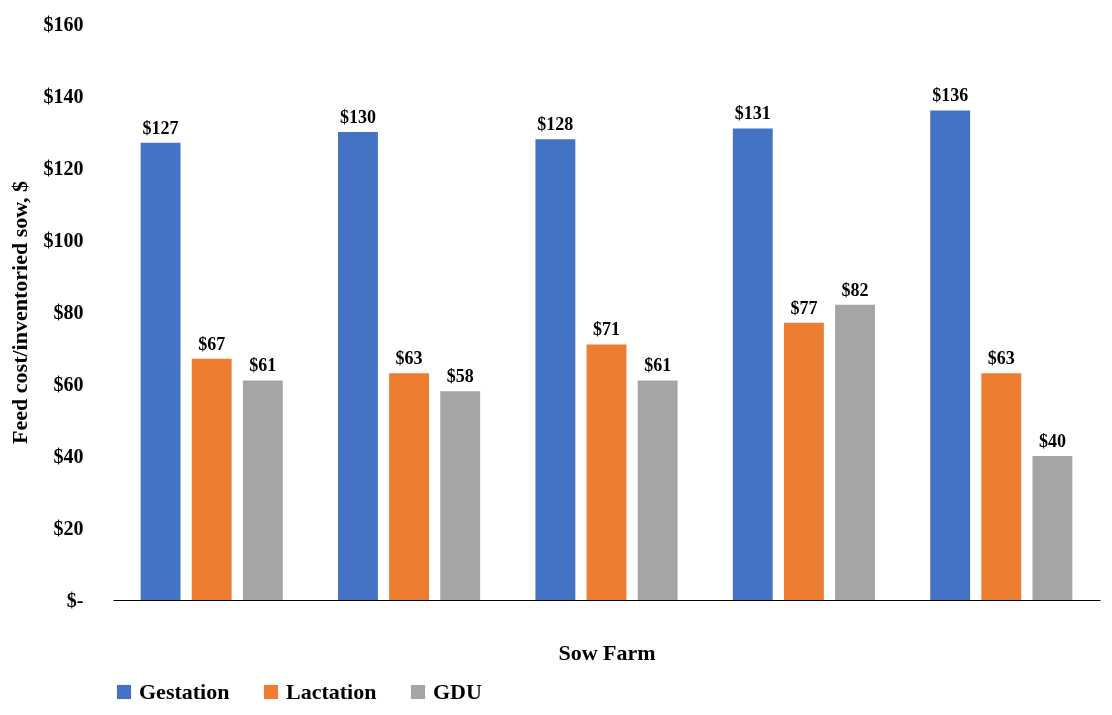 This screenshot has height=715, width=1112. What do you see at coordinates (68, 383) in the screenshot?
I see `y-tick-label: $60` at bounding box center [68, 383].